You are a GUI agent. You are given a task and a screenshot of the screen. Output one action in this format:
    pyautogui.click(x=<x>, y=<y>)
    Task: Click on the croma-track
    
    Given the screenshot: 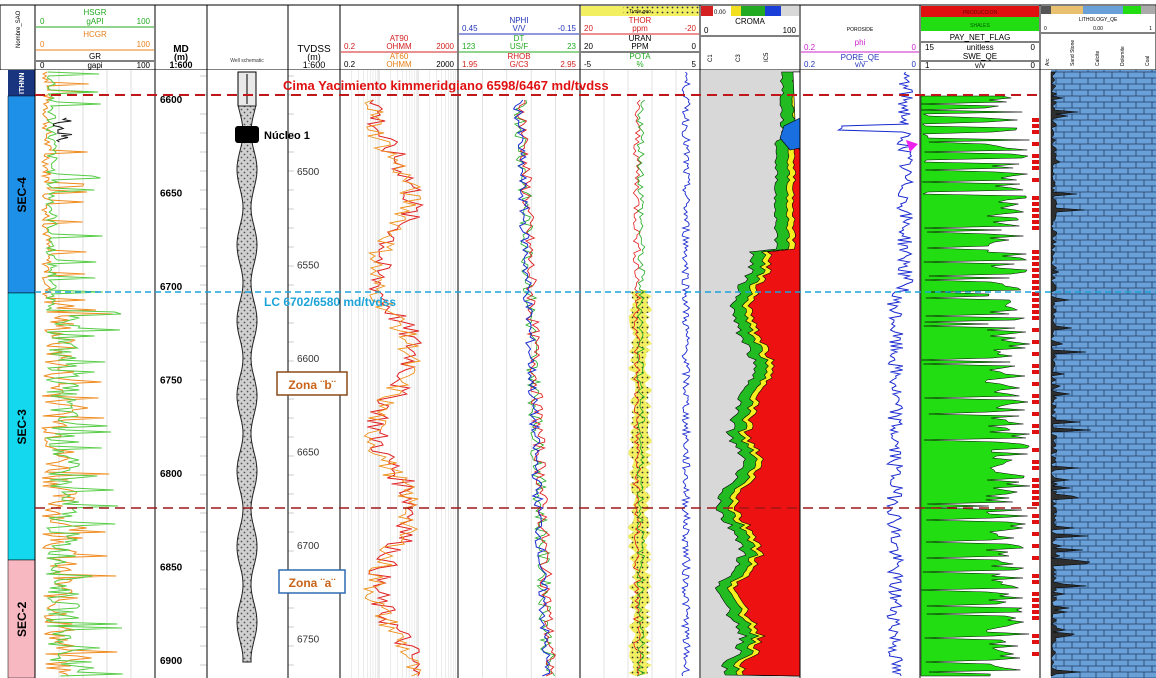 What is the action you would take?
    pyautogui.click(x=751, y=374)
    